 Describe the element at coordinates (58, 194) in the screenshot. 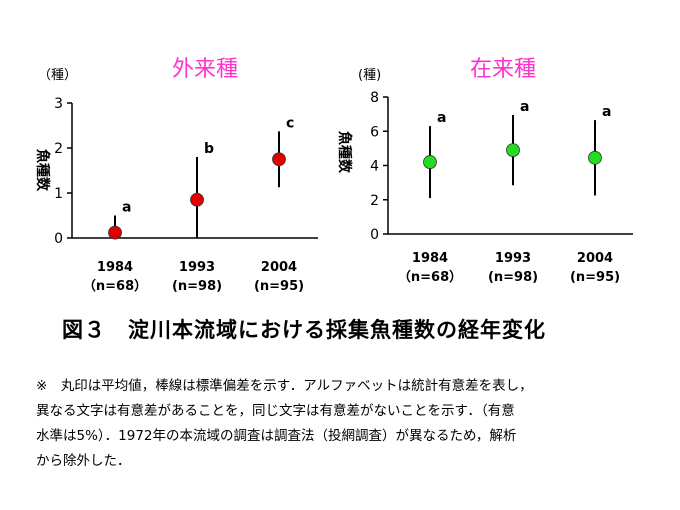

I see `y-tick-label: 1` at that location.